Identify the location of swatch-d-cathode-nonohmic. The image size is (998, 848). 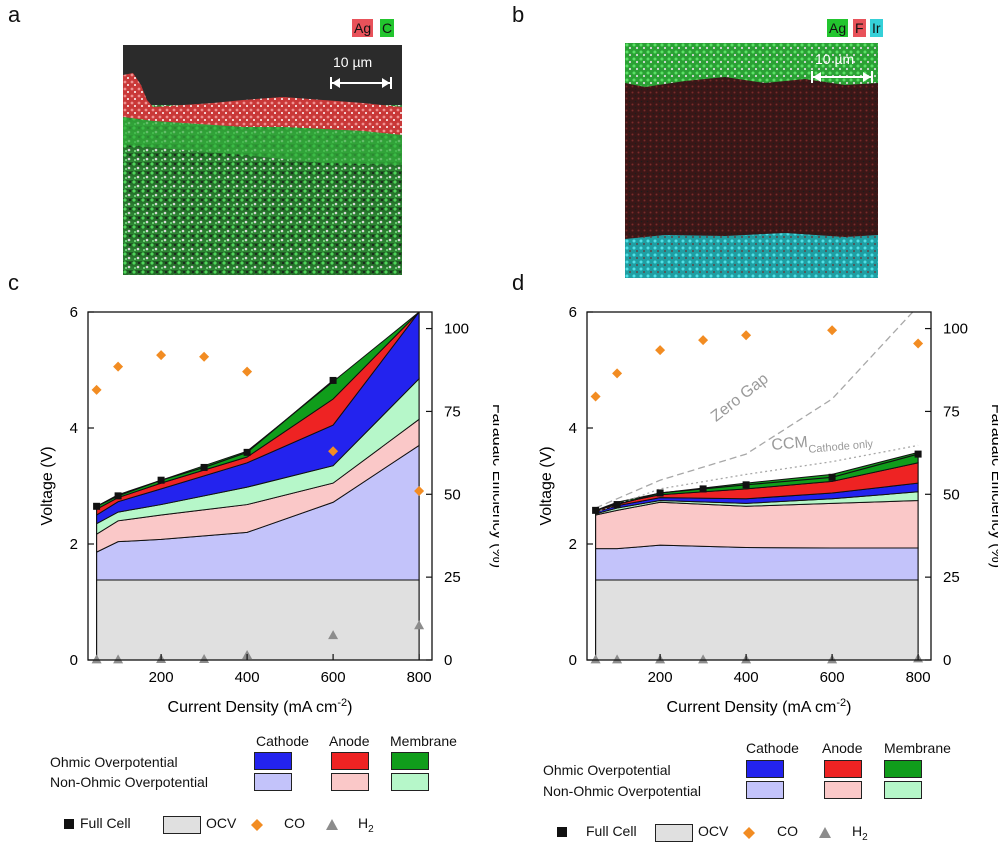
(765, 790).